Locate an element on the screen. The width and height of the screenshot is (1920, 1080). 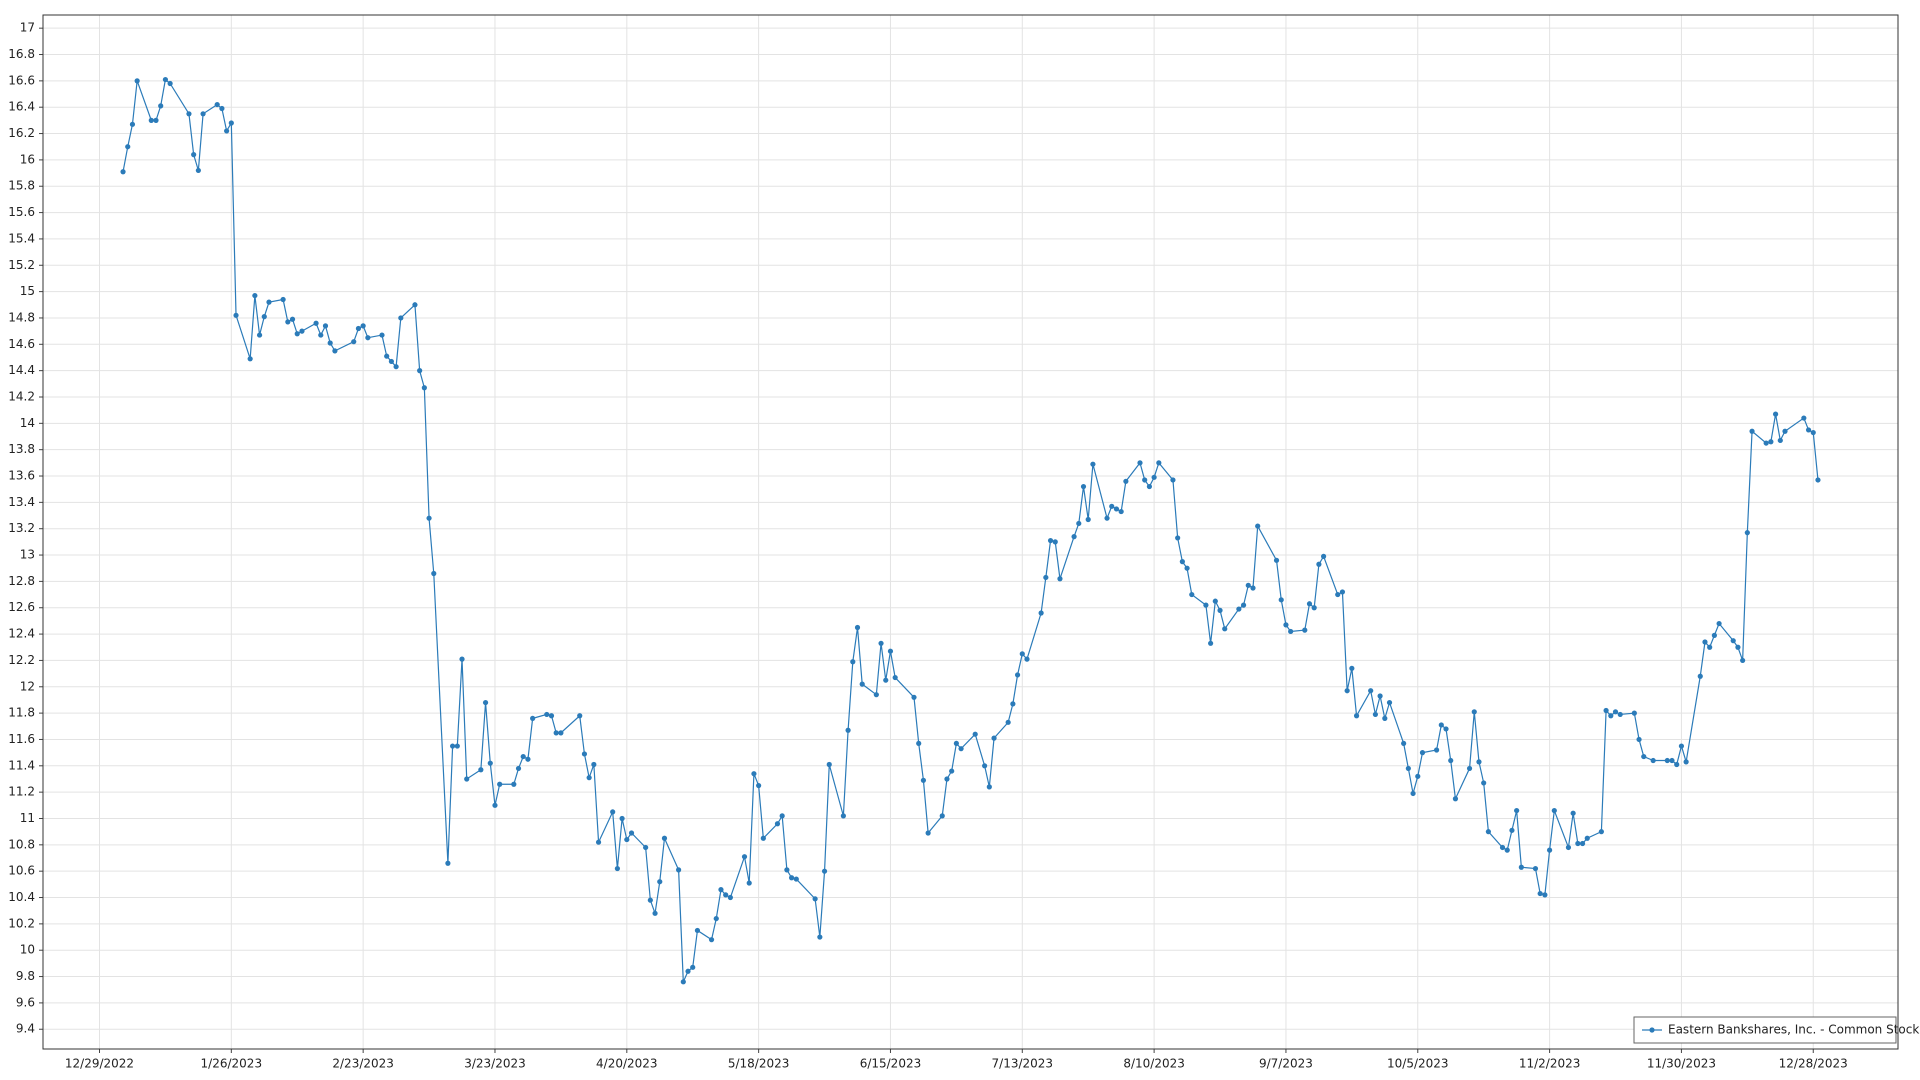
y-tick-label: 9.4 is located at coordinates (25, 1029).